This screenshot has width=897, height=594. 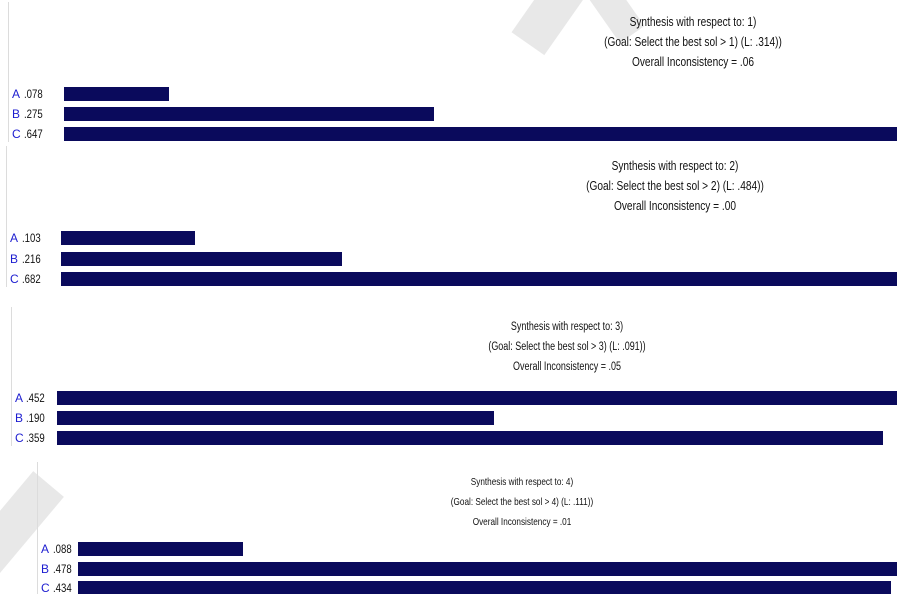 What do you see at coordinates (35, 438) in the screenshot?
I see `value-label: .359` at bounding box center [35, 438].